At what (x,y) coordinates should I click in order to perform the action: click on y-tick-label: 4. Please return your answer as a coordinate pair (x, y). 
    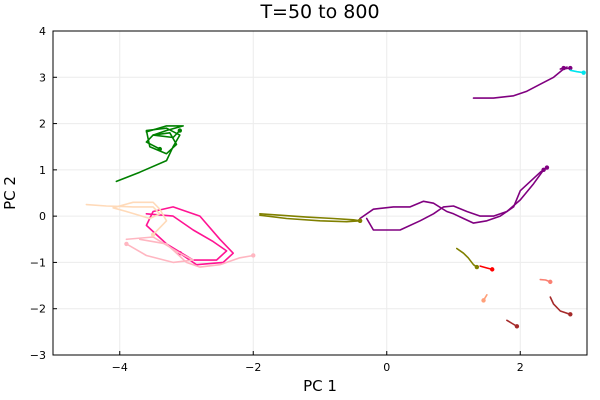
    Looking at the image, I should click on (42, 31).